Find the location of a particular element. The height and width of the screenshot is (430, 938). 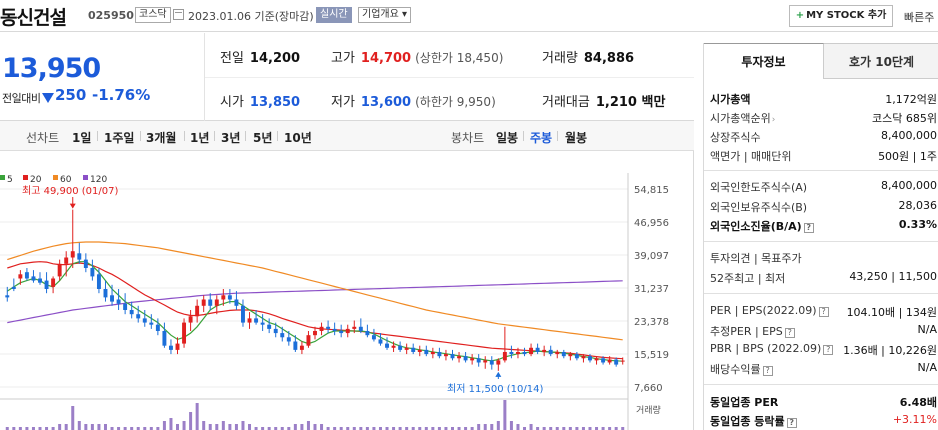

y-tick-label: 15,519 is located at coordinates (651, 355).